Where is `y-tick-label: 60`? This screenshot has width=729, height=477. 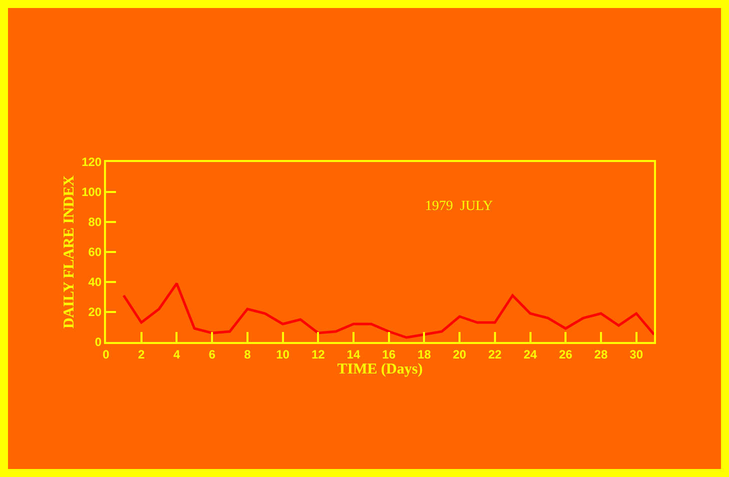
y-tick-label: 60 is located at coordinates (95, 252).